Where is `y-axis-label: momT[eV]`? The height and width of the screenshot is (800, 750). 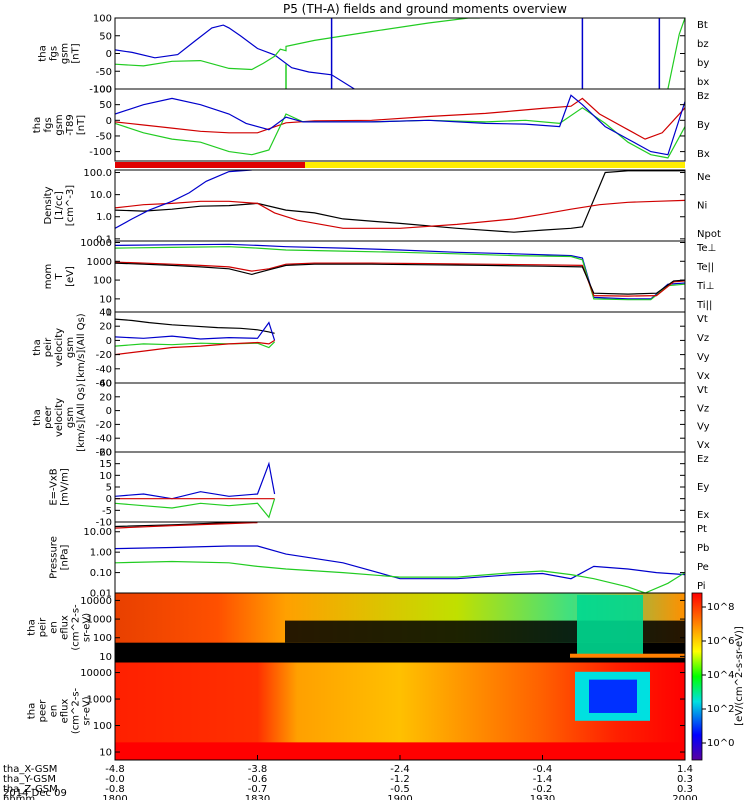 y-axis-label: momT[eV] is located at coordinates (59, 277).